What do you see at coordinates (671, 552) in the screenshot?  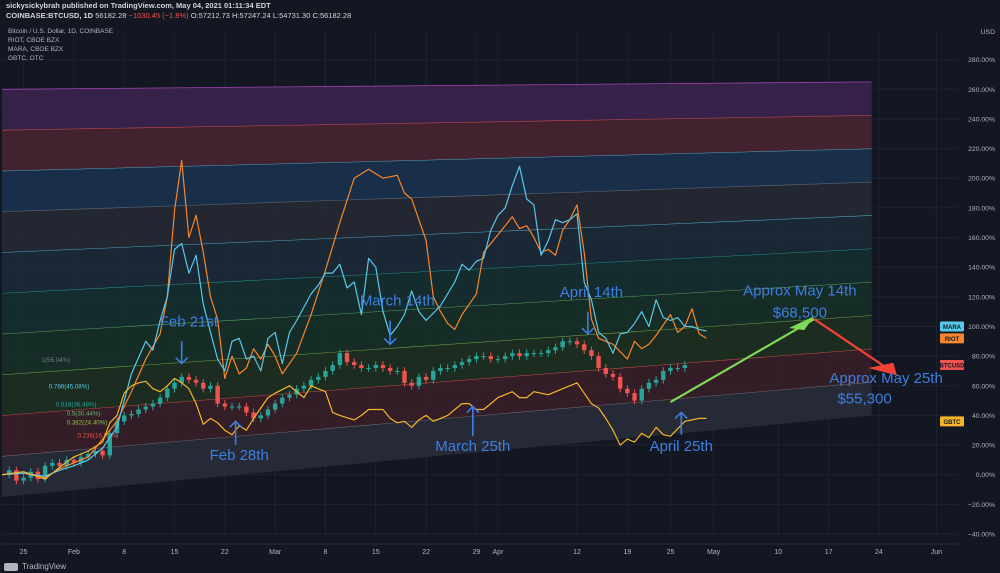 I see `x-tick-label: 25` at bounding box center [671, 552].